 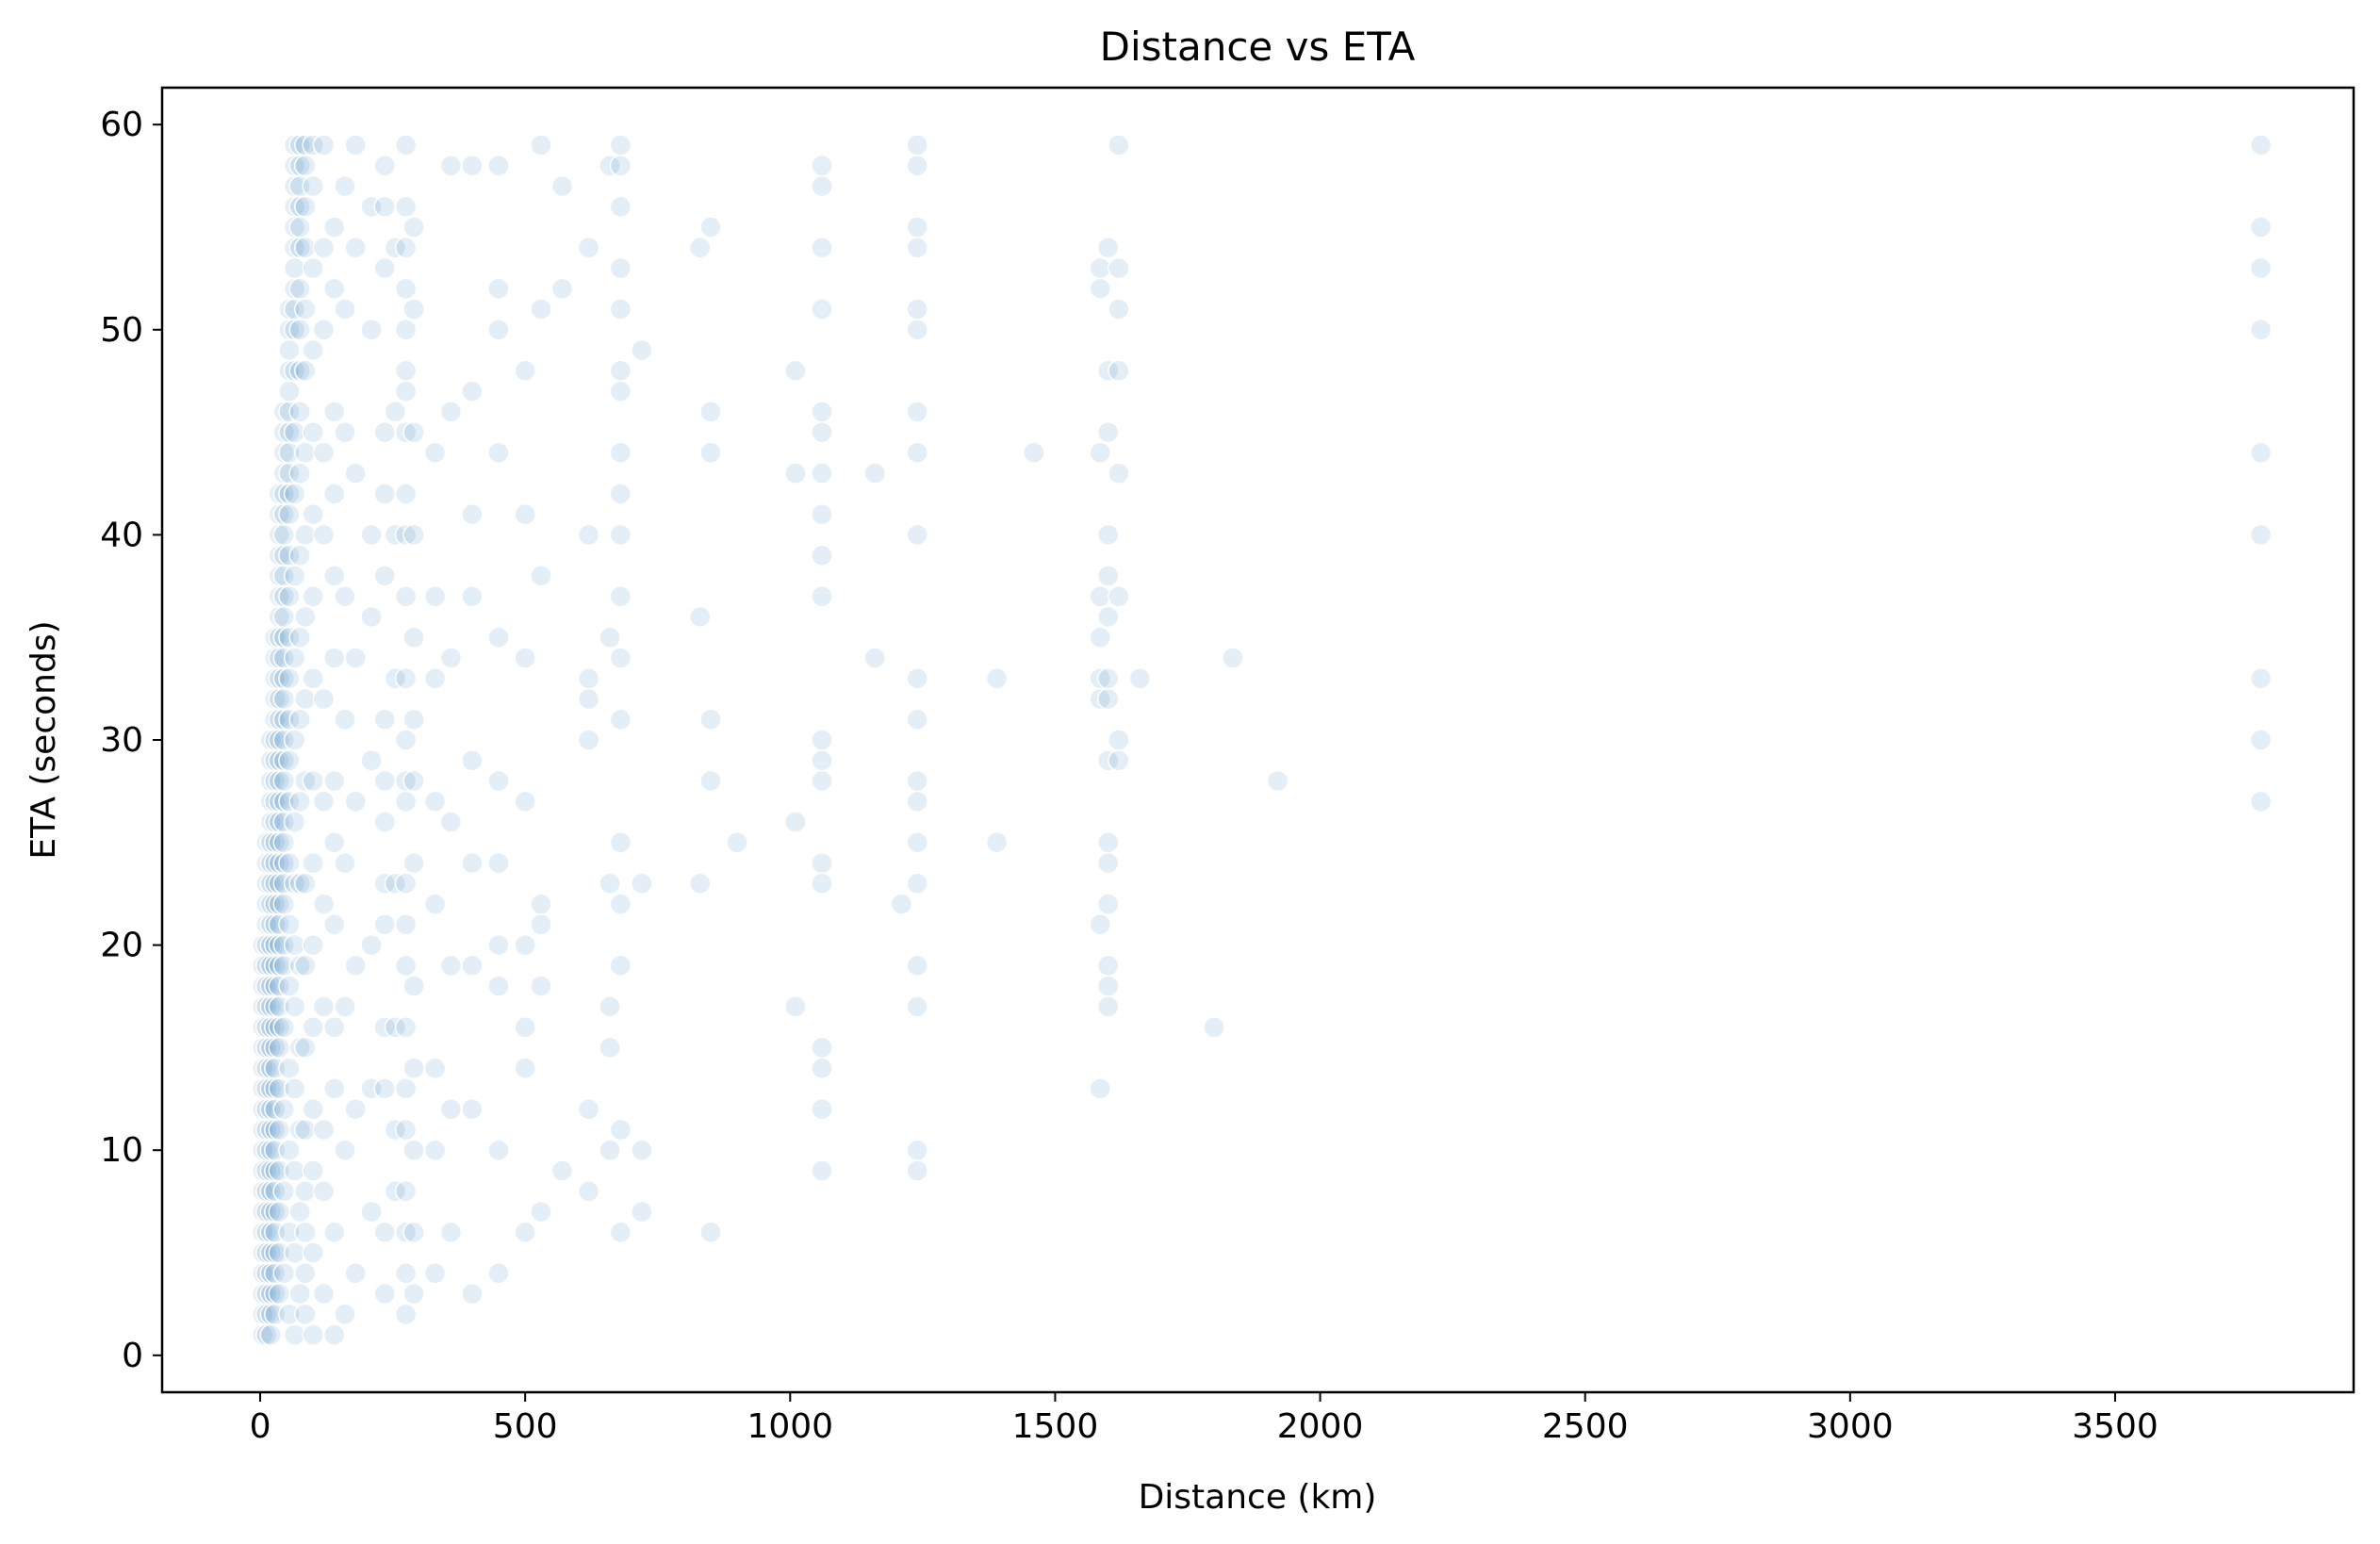 I want to click on x-tick-label: 3000, so click(x=1850, y=1426).